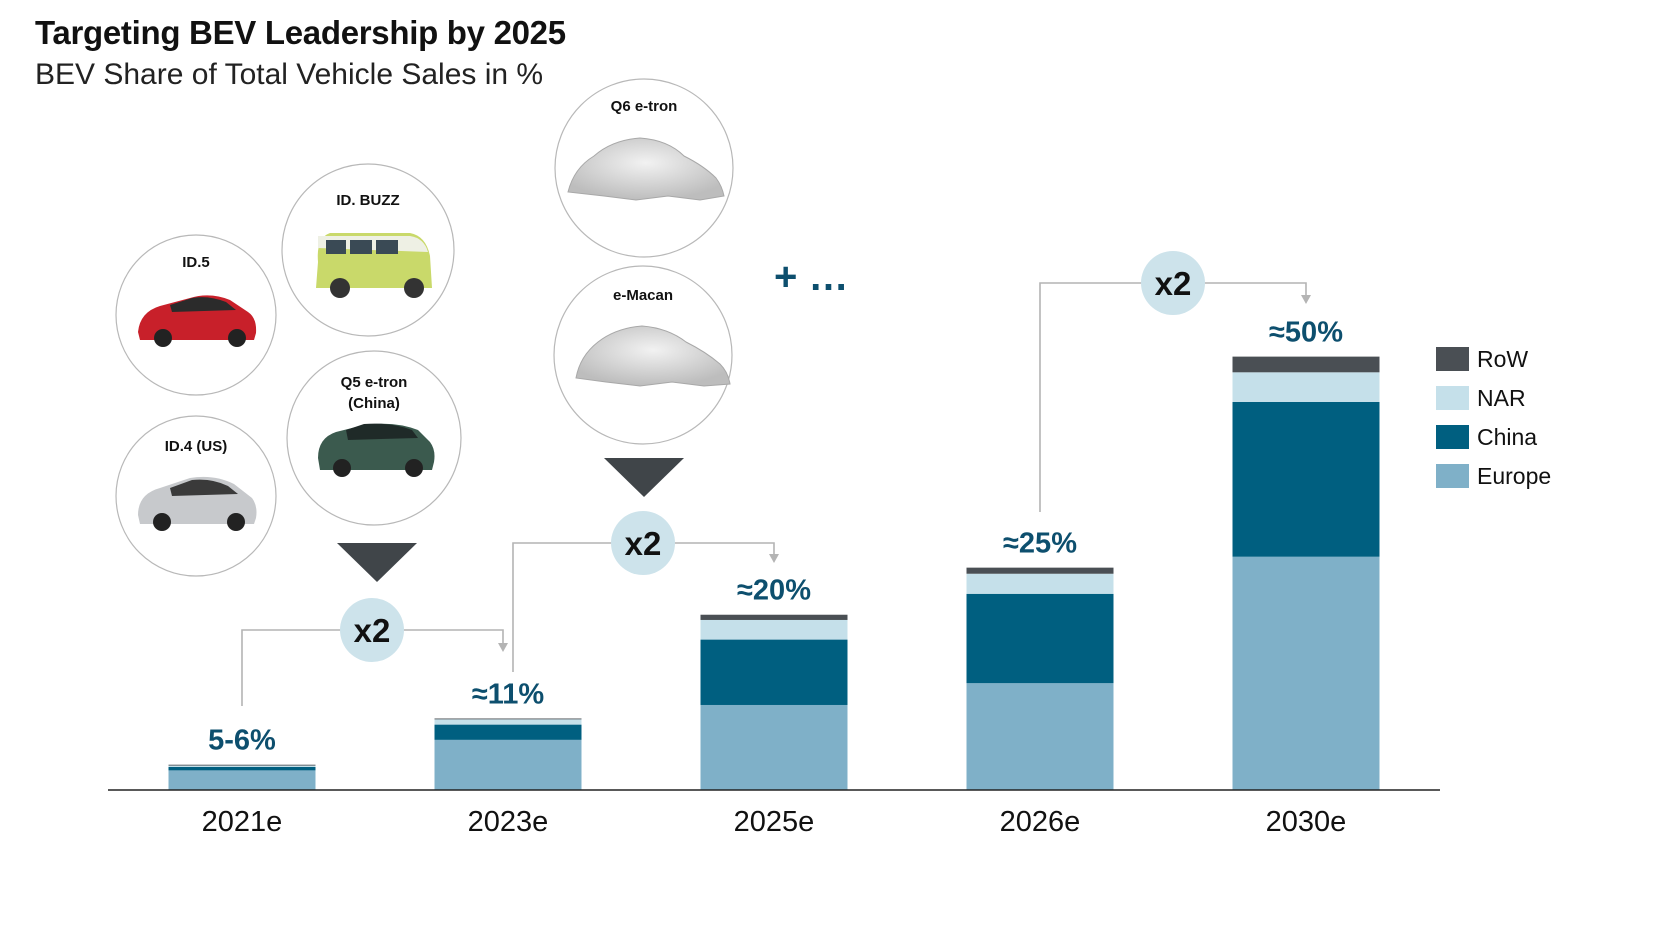 Image resolution: width=1673 pixels, height=939 pixels. Describe the element at coordinates (374, 382) in the screenshot. I see `model-q5etron-label: Q5 e-tron` at that location.